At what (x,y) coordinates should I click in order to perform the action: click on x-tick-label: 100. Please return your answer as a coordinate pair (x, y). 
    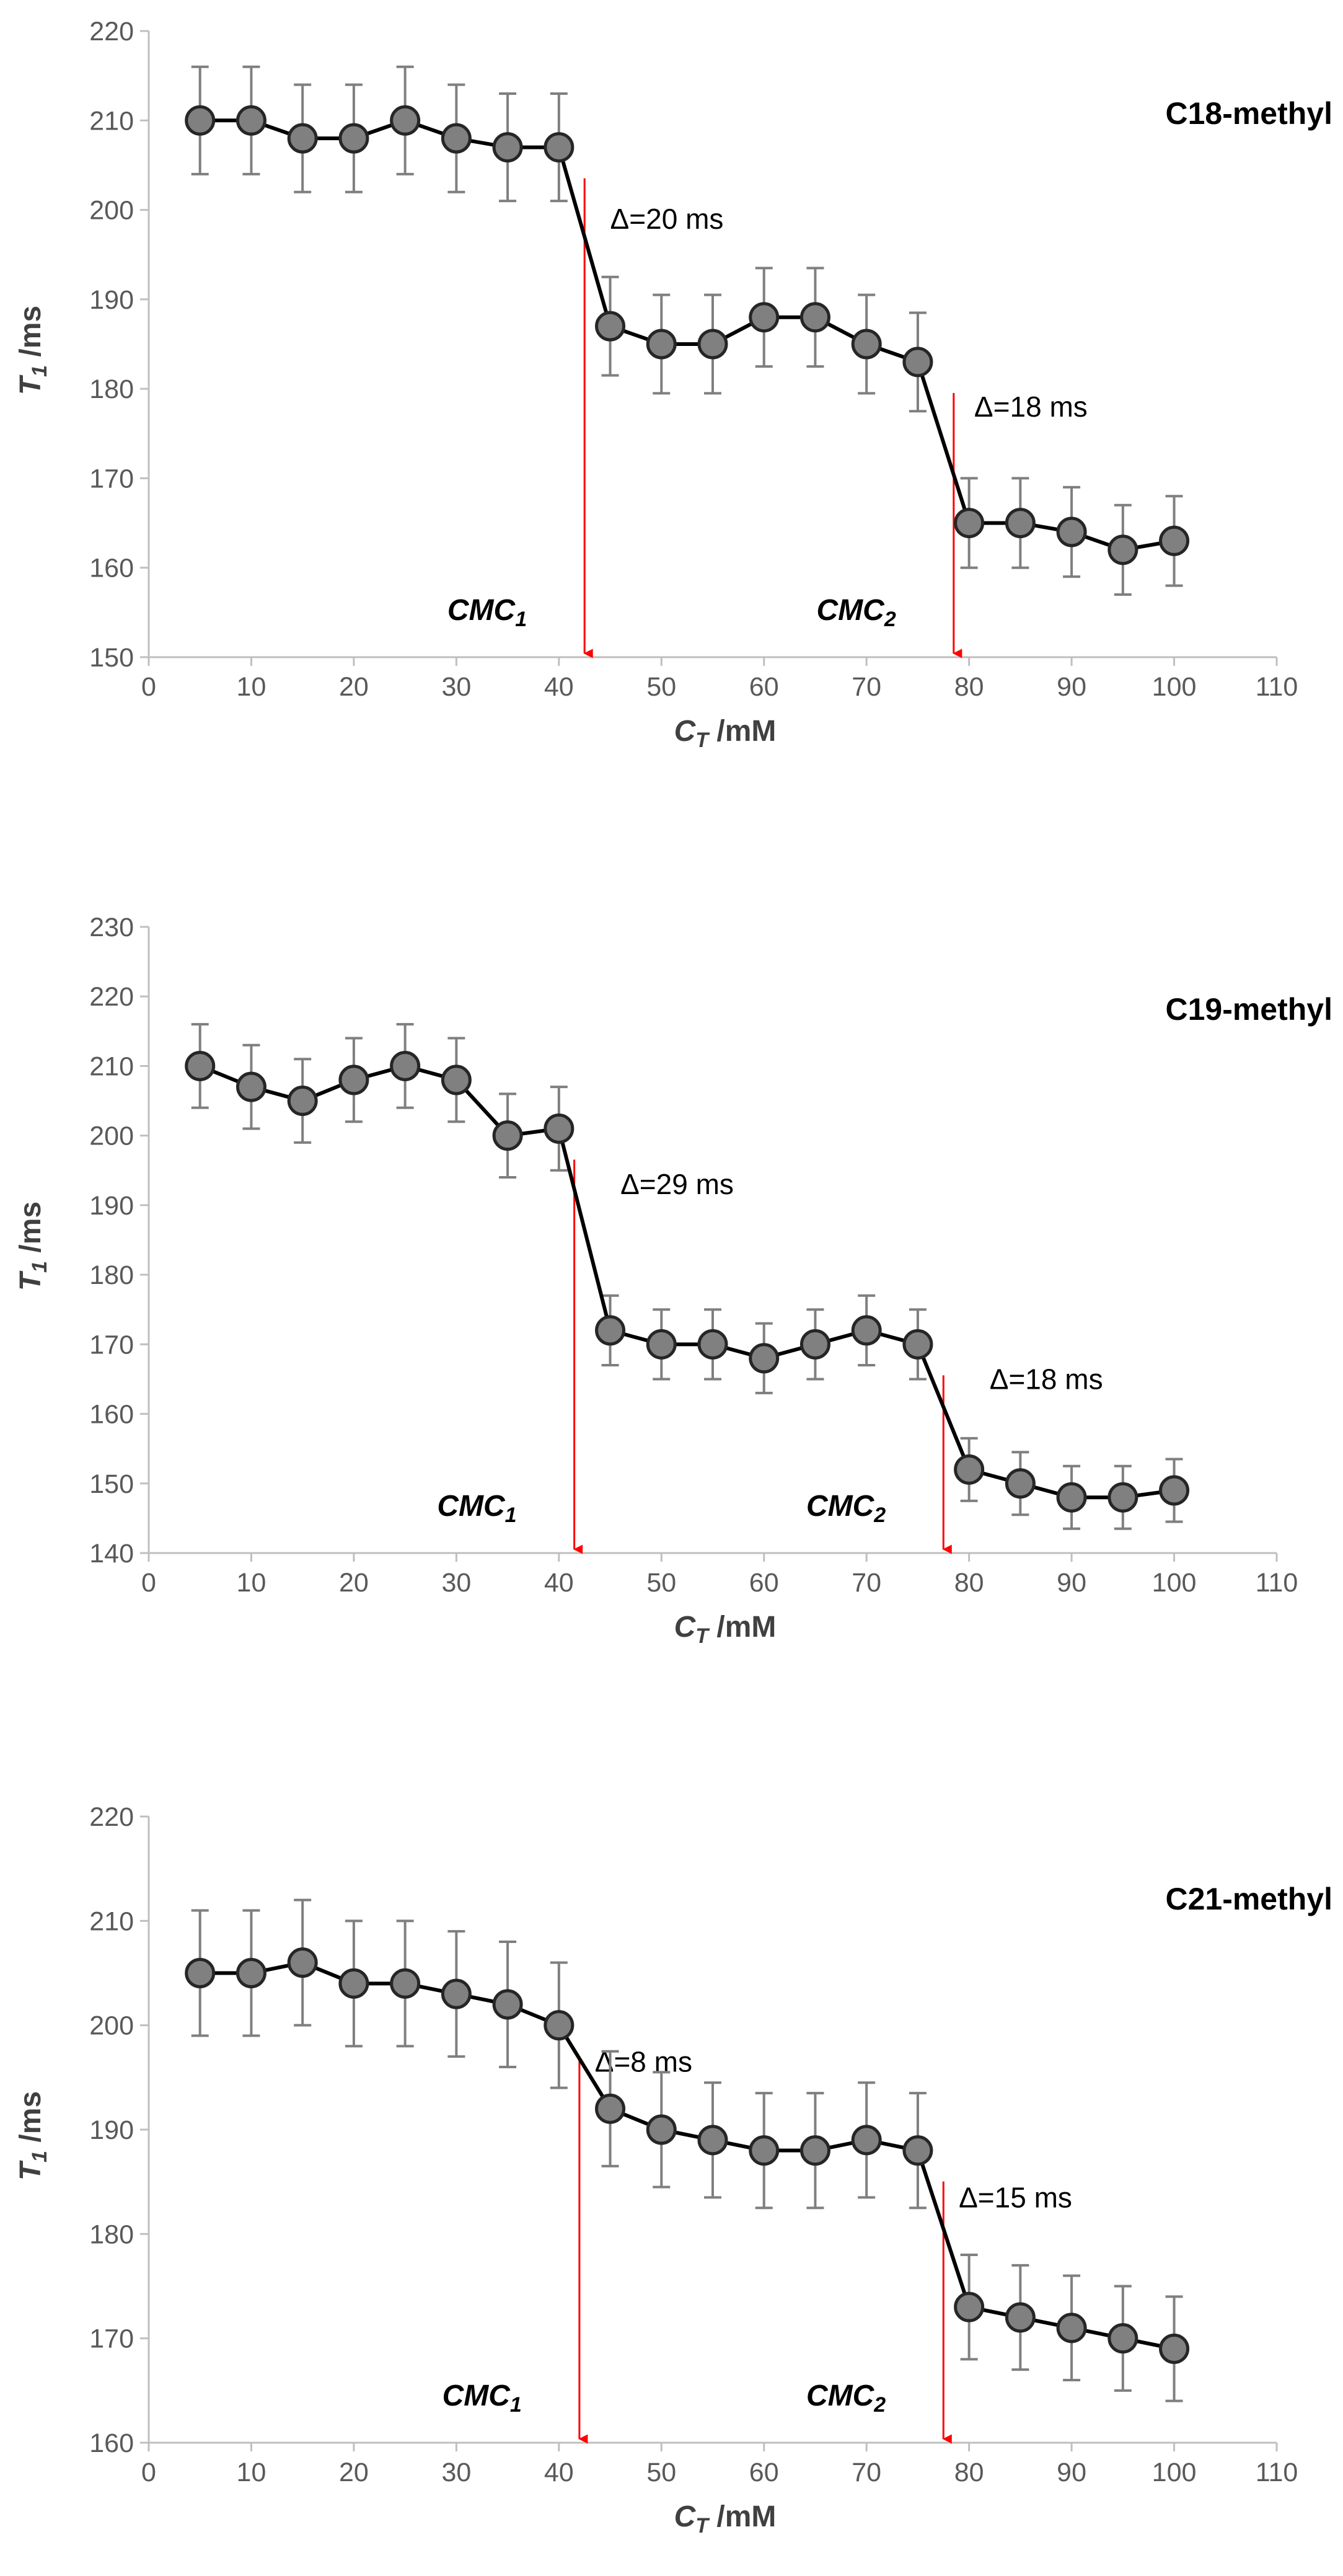
    Looking at the image, I should click on (1174, 2472).